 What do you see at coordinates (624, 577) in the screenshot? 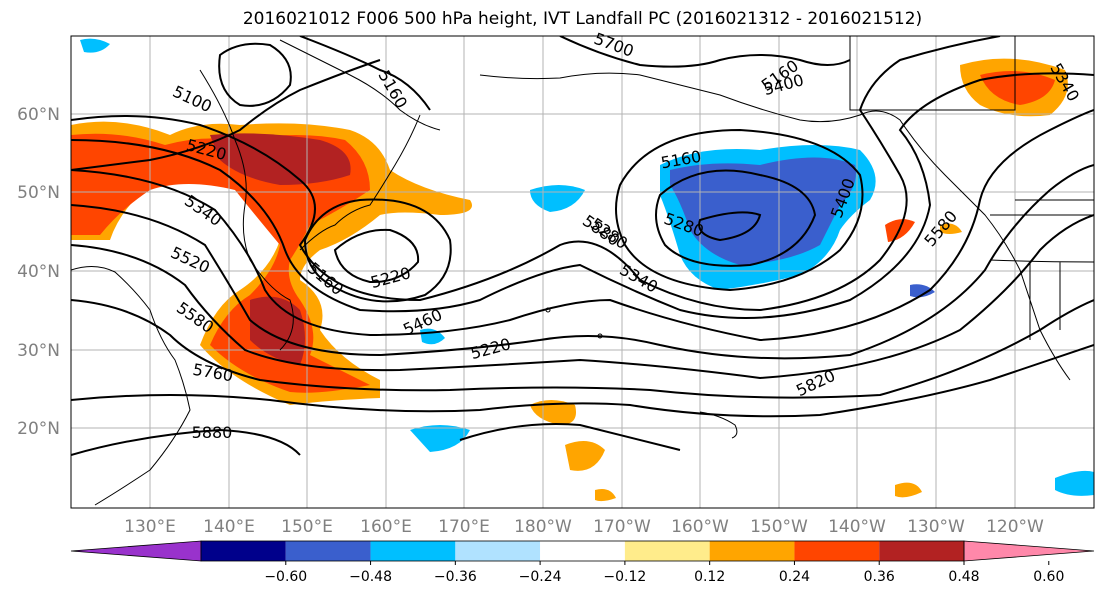
I see `colorbar-tick-label: −0.12` at bounding box center [624, 577].